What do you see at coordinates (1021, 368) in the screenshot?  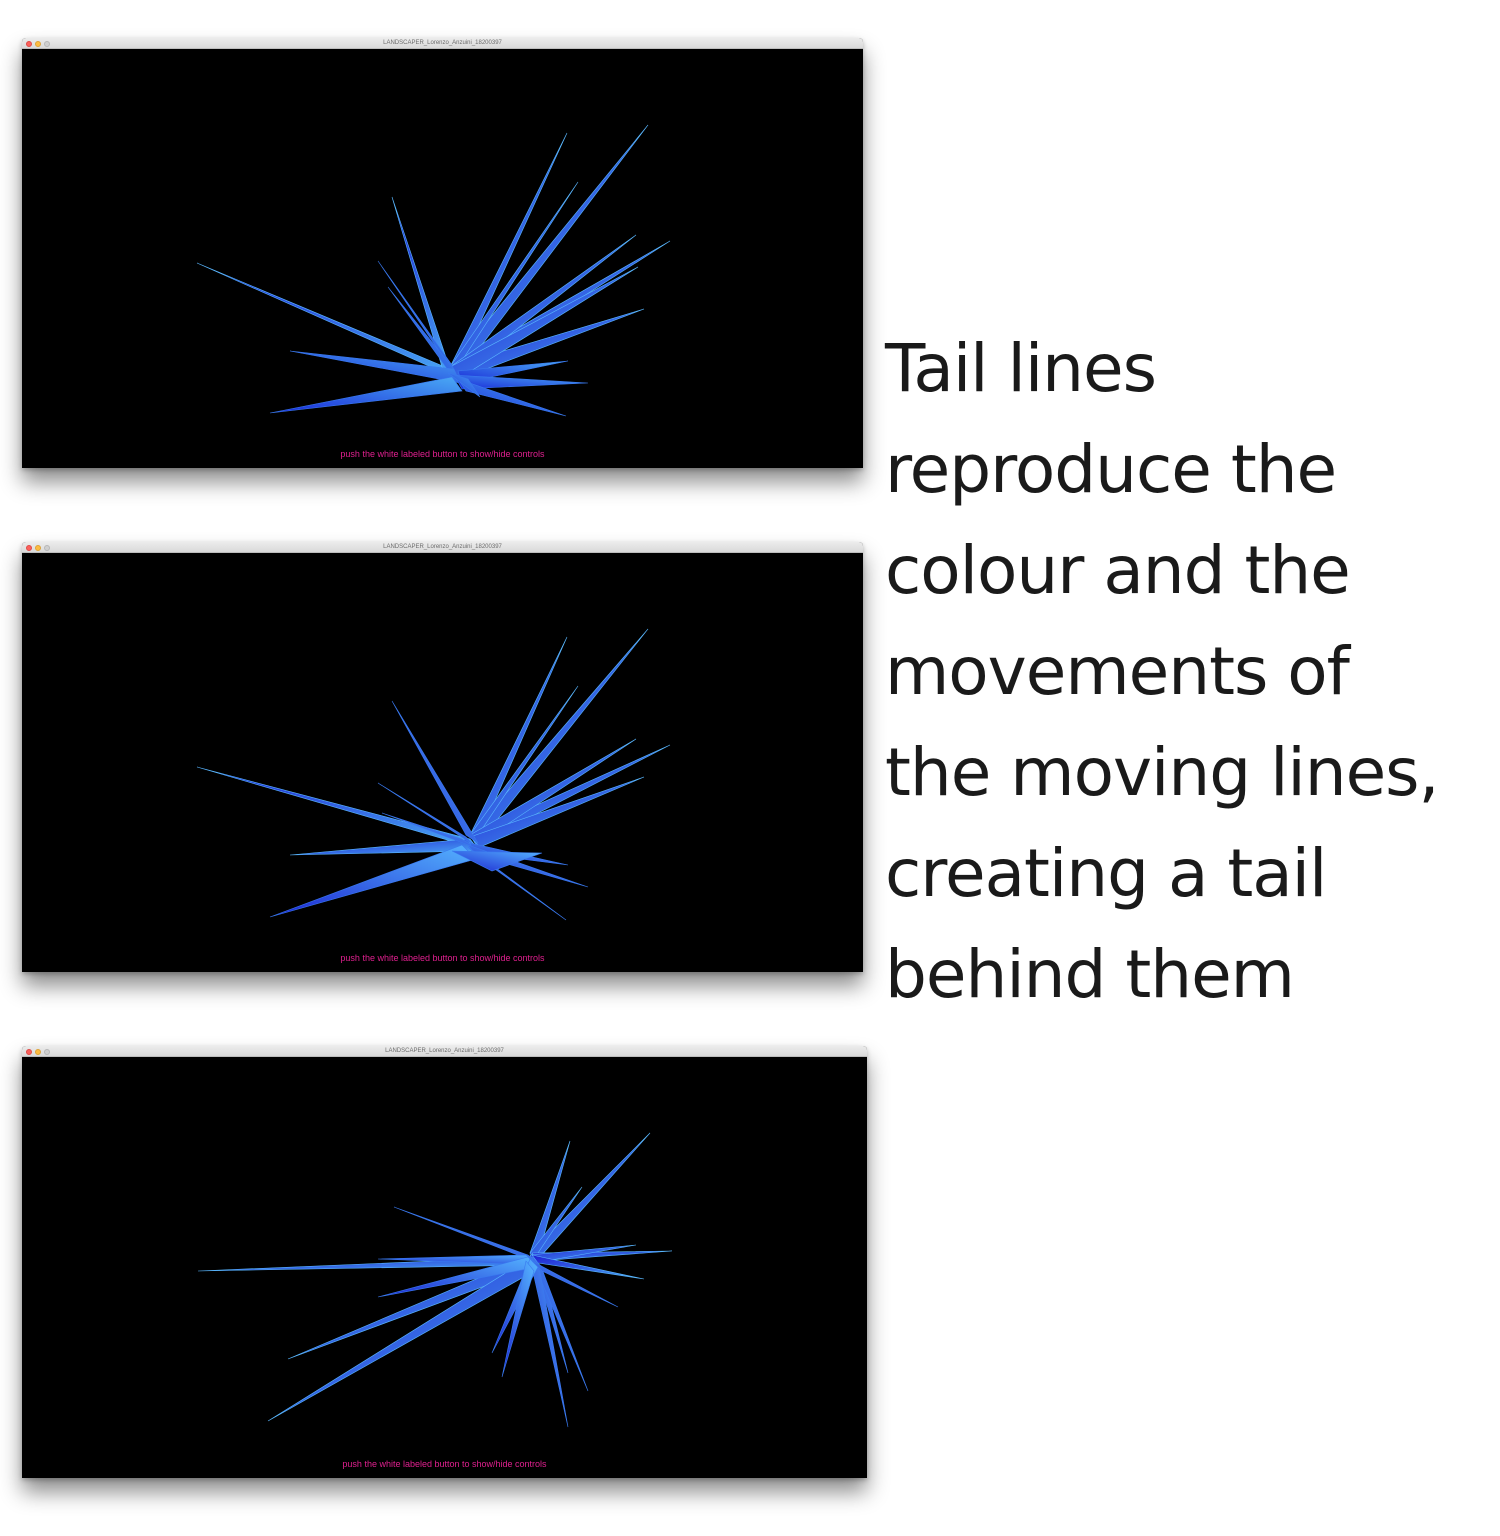 I see `caption-line: Tail lines` at bounding box center [1021, 368].